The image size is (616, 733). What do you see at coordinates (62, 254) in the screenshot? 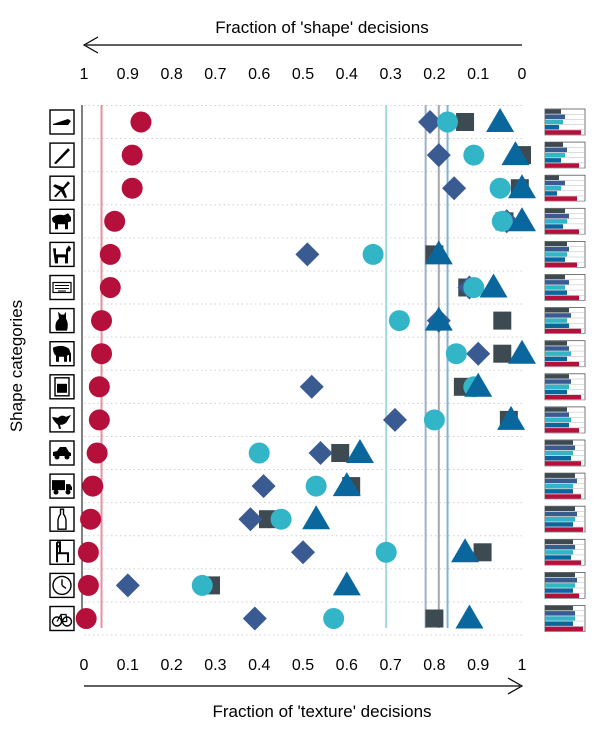
I see `dog-icon` at bounding box center [62, 254].